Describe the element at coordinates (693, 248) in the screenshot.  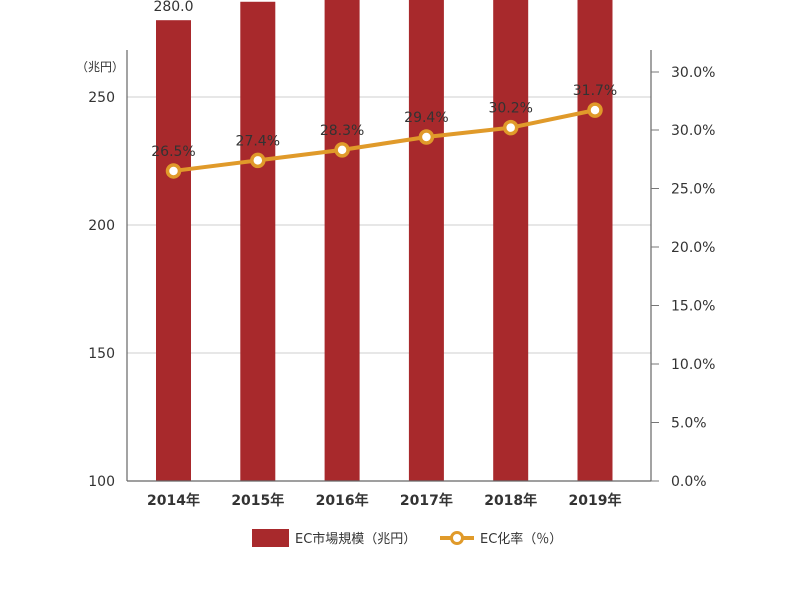
I see `right-tick-label: 20.0%` at that location.